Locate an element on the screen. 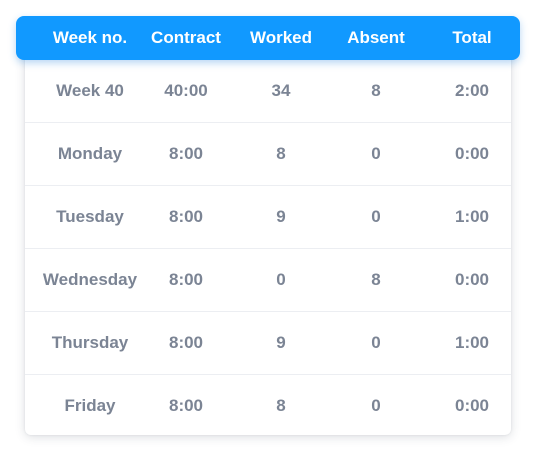  cell-day: Wednesday is located at coordinates (90, 279).